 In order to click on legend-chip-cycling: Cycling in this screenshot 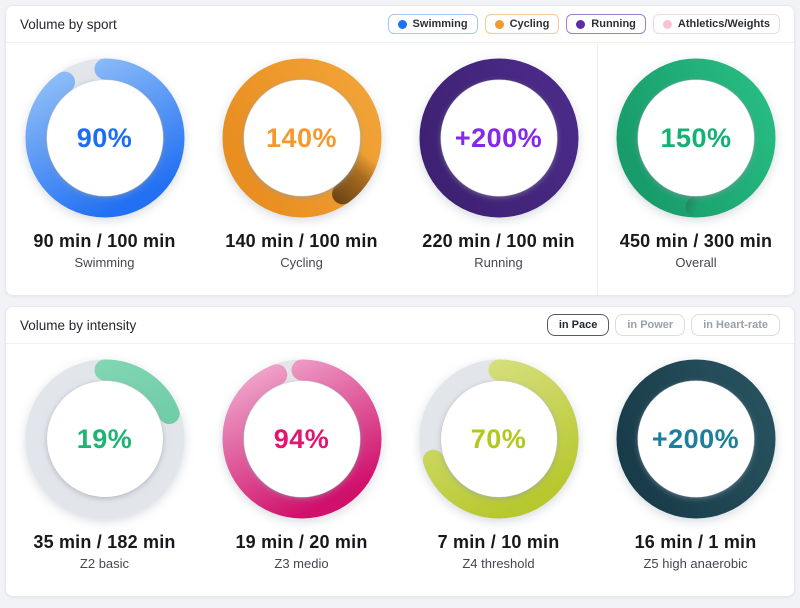, I will do `click(522, 24)`.